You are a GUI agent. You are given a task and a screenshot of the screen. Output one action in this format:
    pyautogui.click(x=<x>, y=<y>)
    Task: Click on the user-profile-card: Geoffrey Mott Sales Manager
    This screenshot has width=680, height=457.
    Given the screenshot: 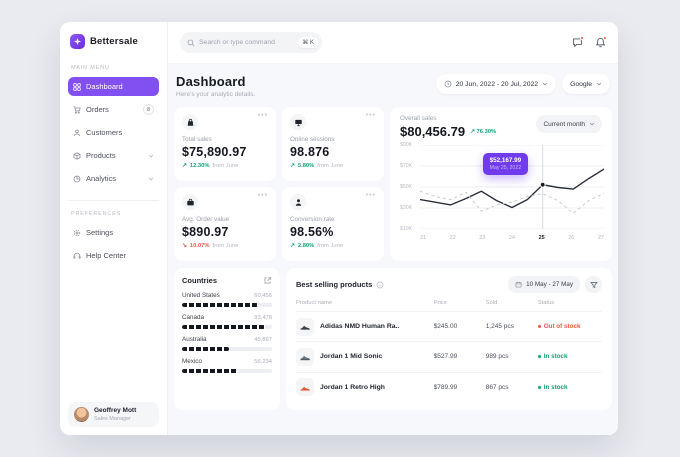 What is the action you would take?
    pyautogui.click(x=113, y=414)
    